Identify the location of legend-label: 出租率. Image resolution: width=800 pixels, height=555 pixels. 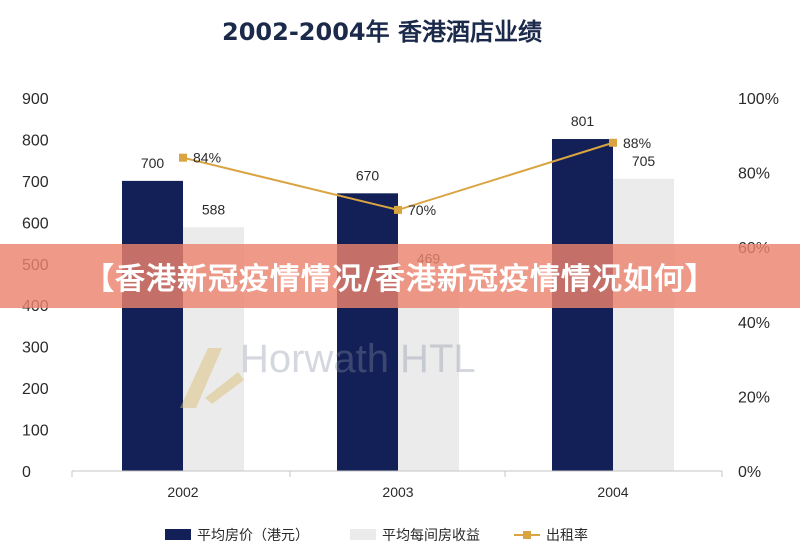
(567, 535).